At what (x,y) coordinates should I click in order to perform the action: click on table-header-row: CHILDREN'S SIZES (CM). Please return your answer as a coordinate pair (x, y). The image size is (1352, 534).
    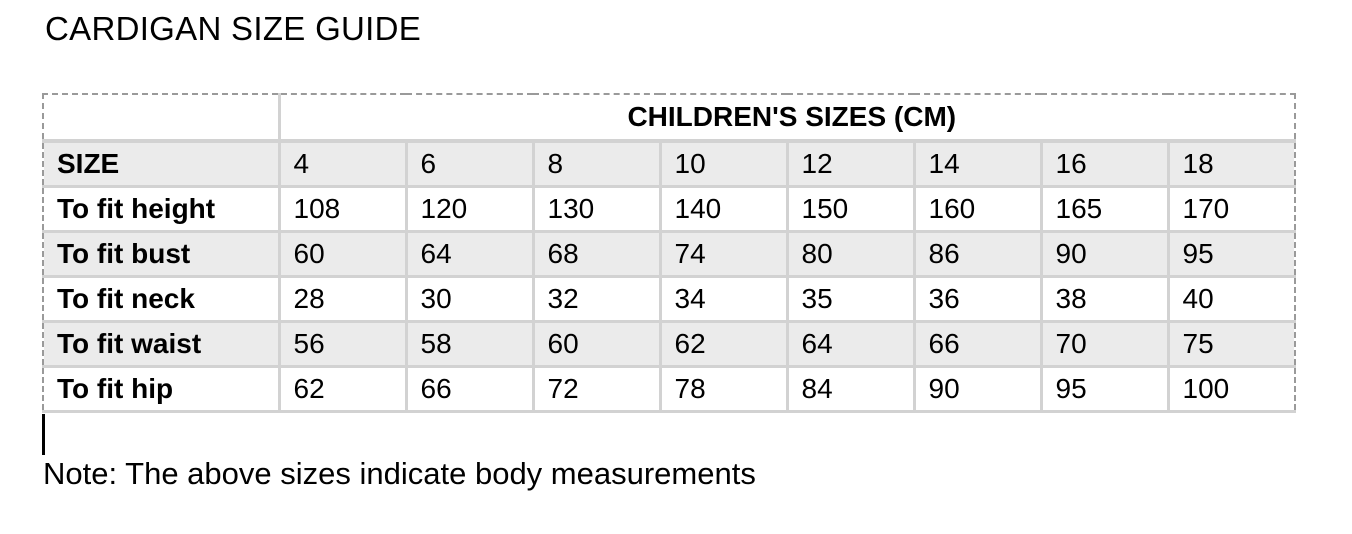
    Looking at the image, I should click on (669, 118).